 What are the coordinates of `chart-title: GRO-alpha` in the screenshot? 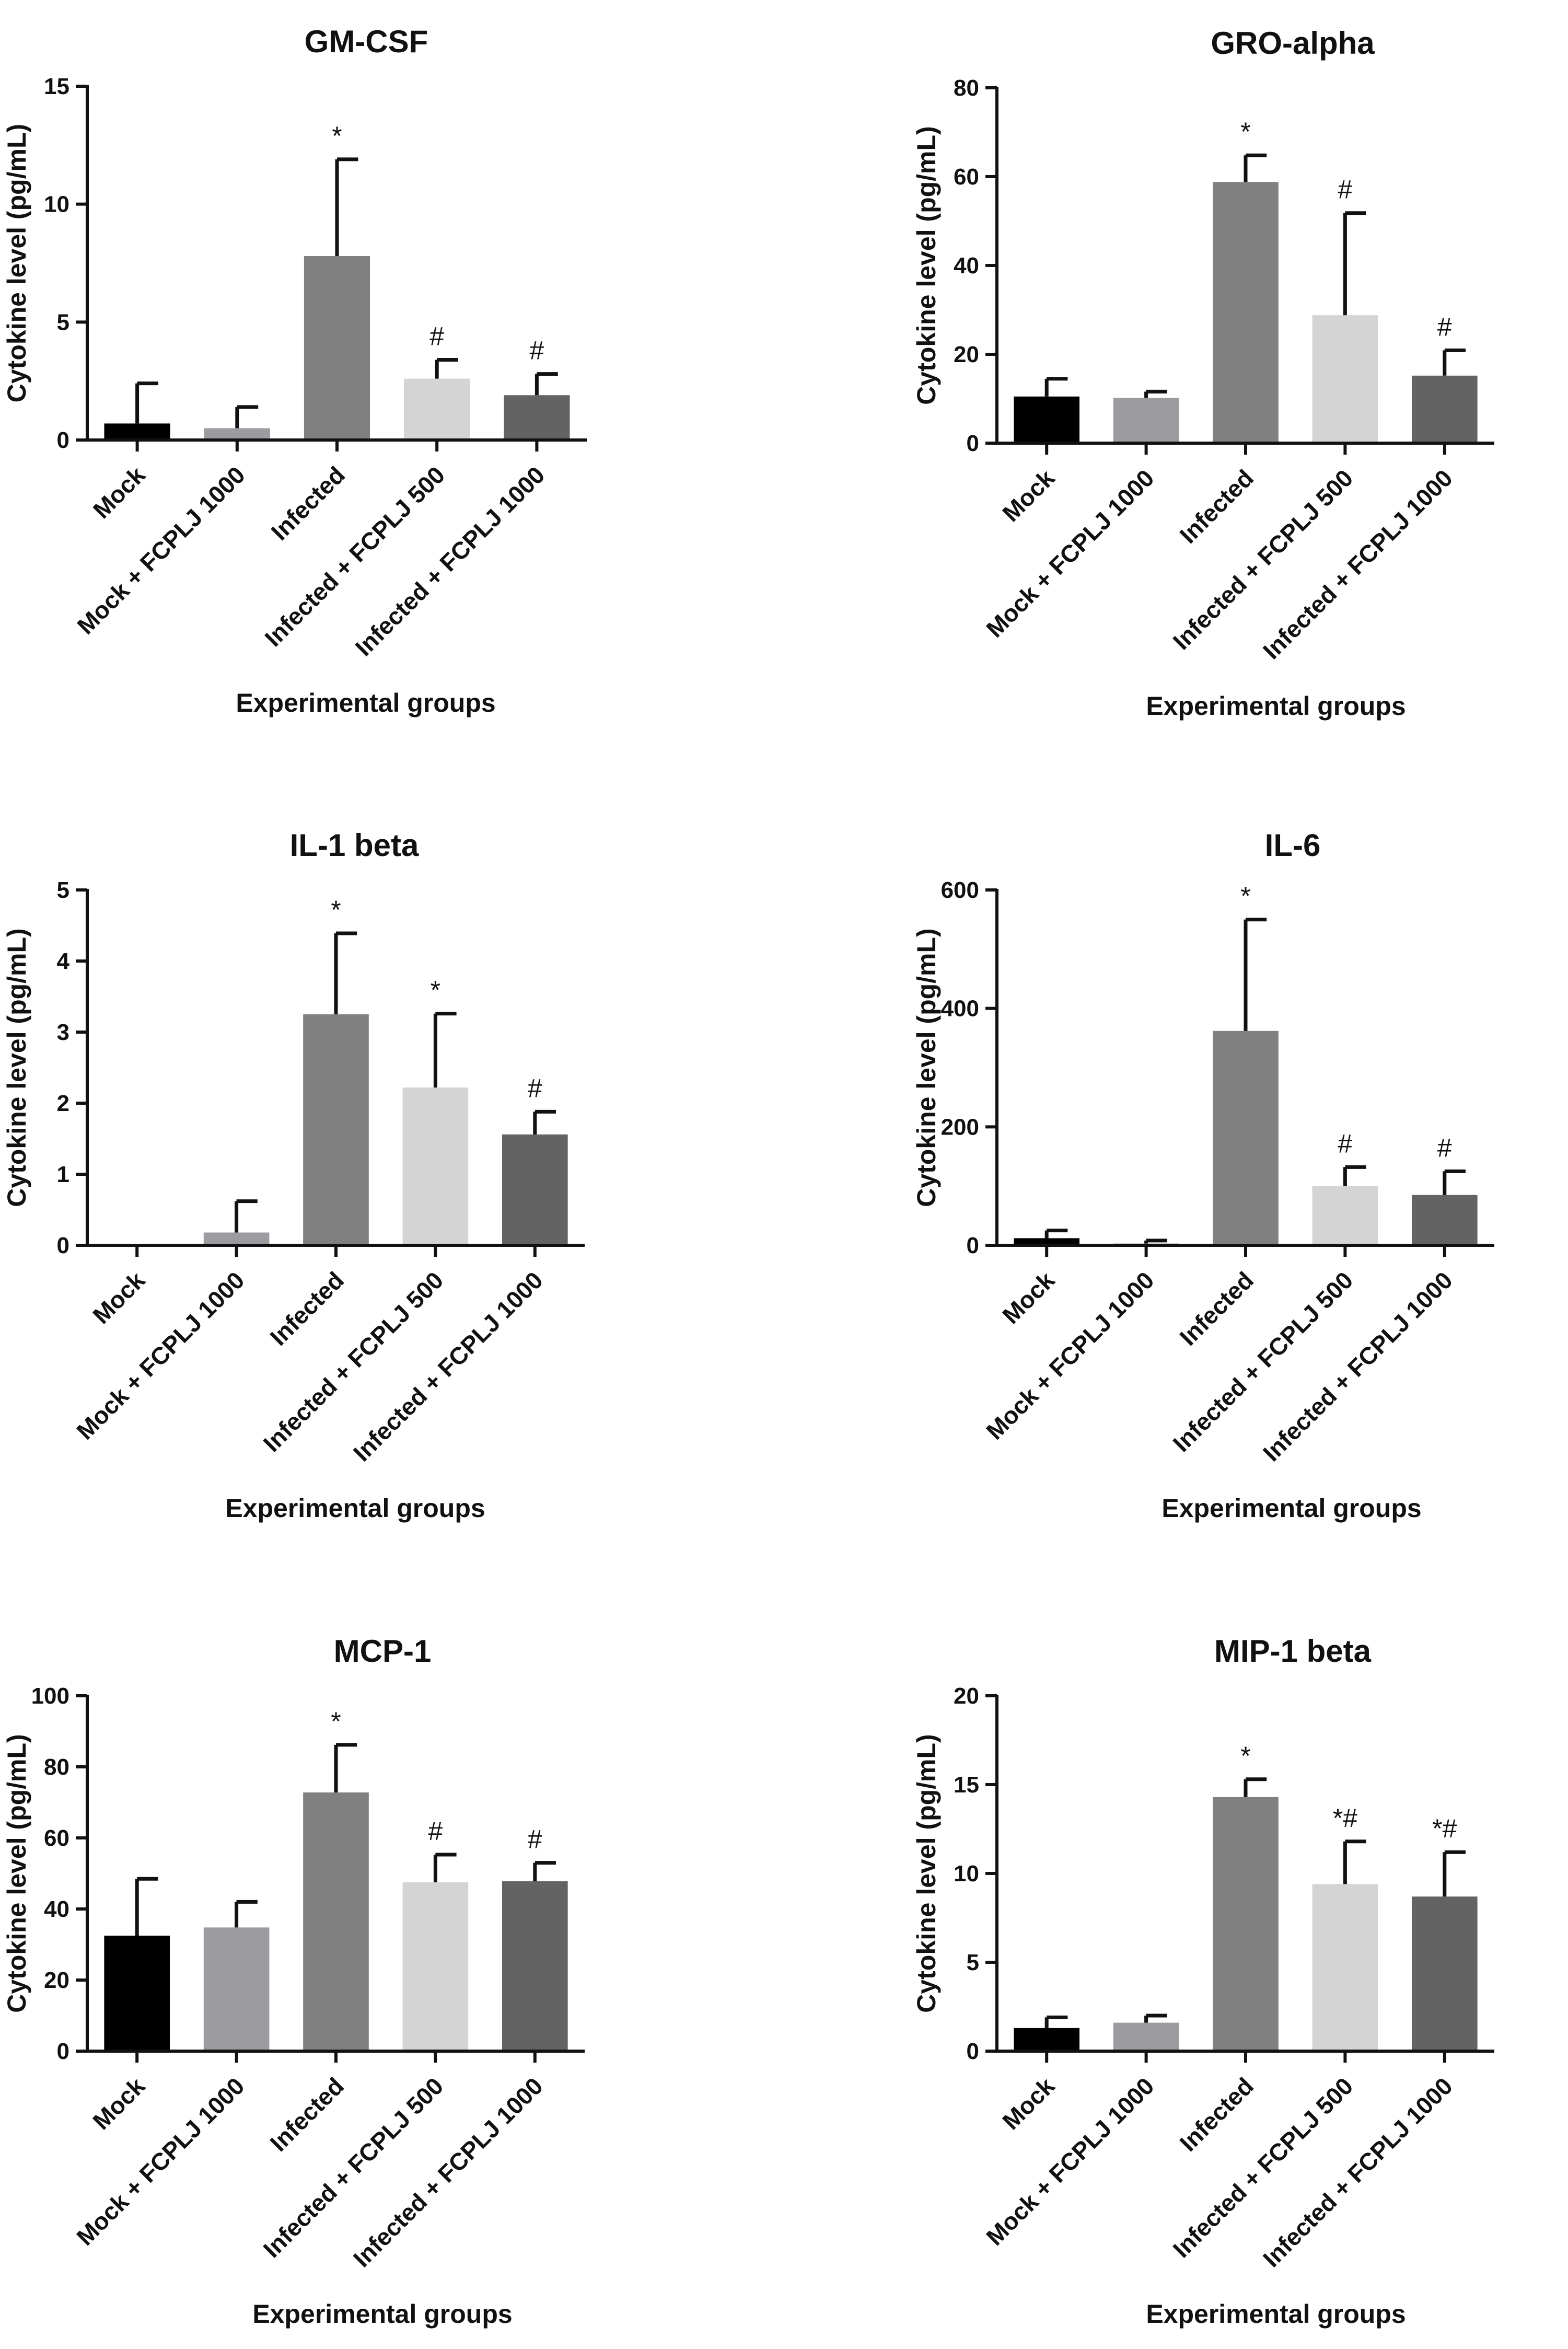 It's located at (1293, 44).